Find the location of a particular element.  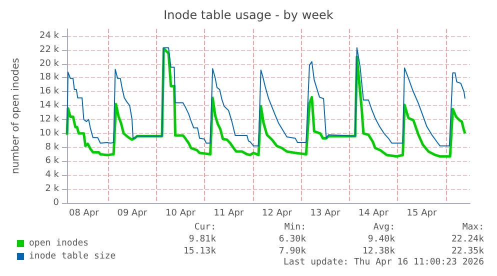

y-tick-label: 8 k is located at coordinates (52, 147).